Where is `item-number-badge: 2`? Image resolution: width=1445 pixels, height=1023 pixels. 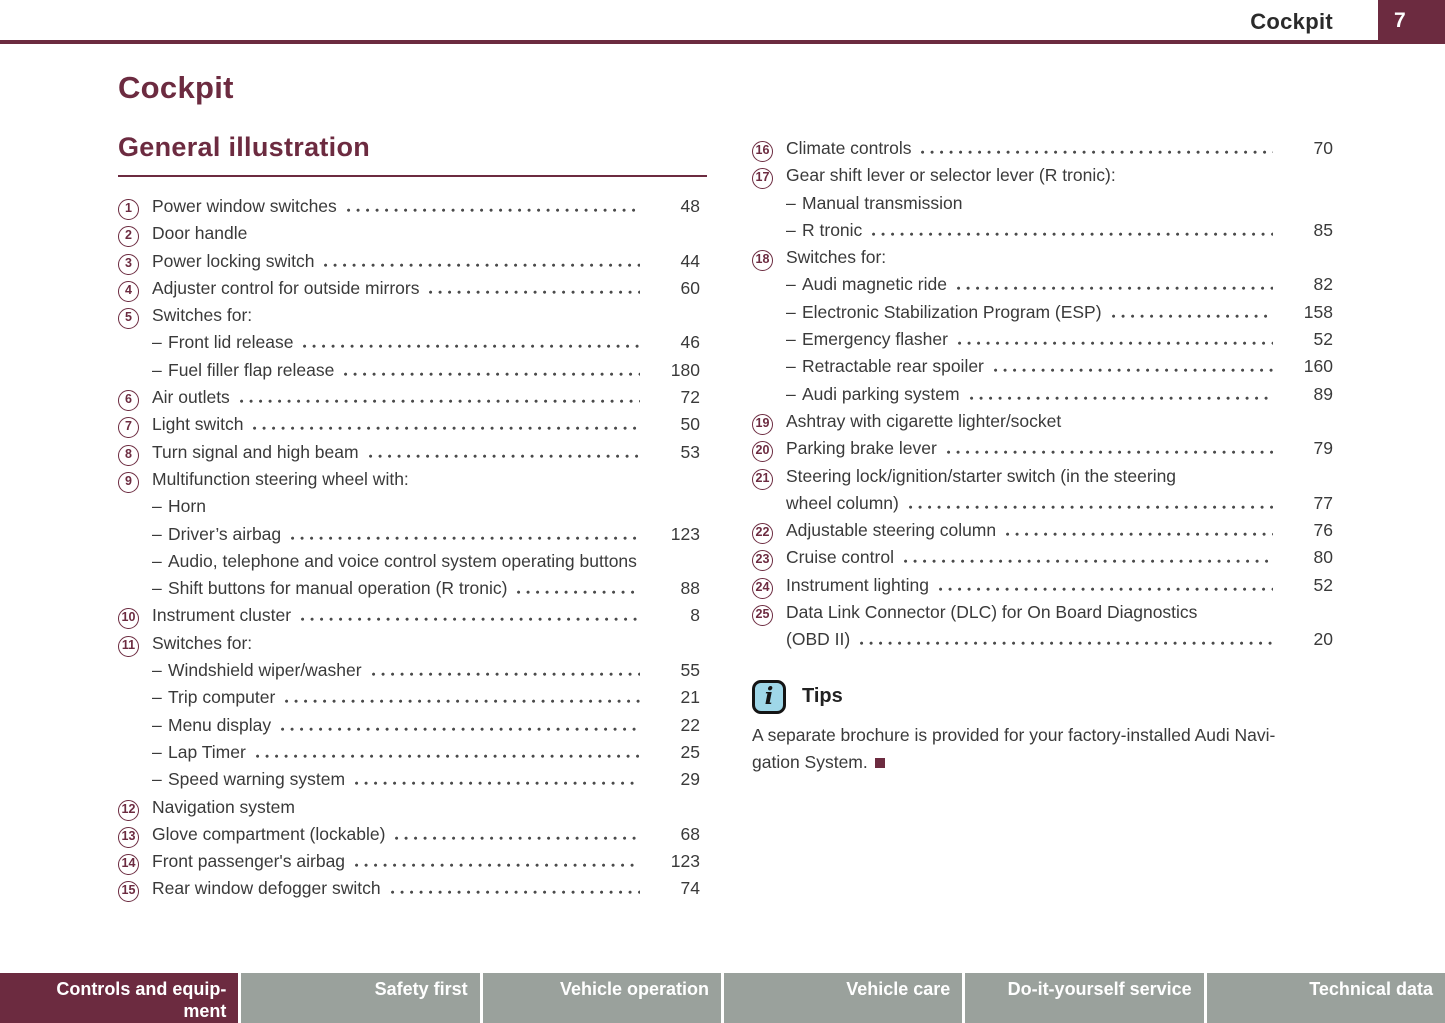
item-number-badge: 2 is located at coordinates (128, 237).